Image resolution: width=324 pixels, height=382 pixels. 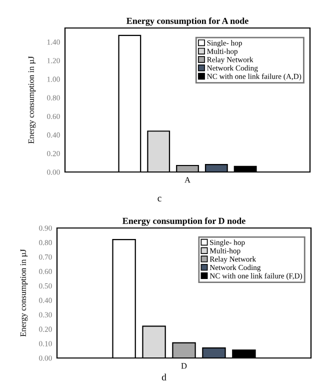 I want to click on text: d, so click(x=164, y=377).